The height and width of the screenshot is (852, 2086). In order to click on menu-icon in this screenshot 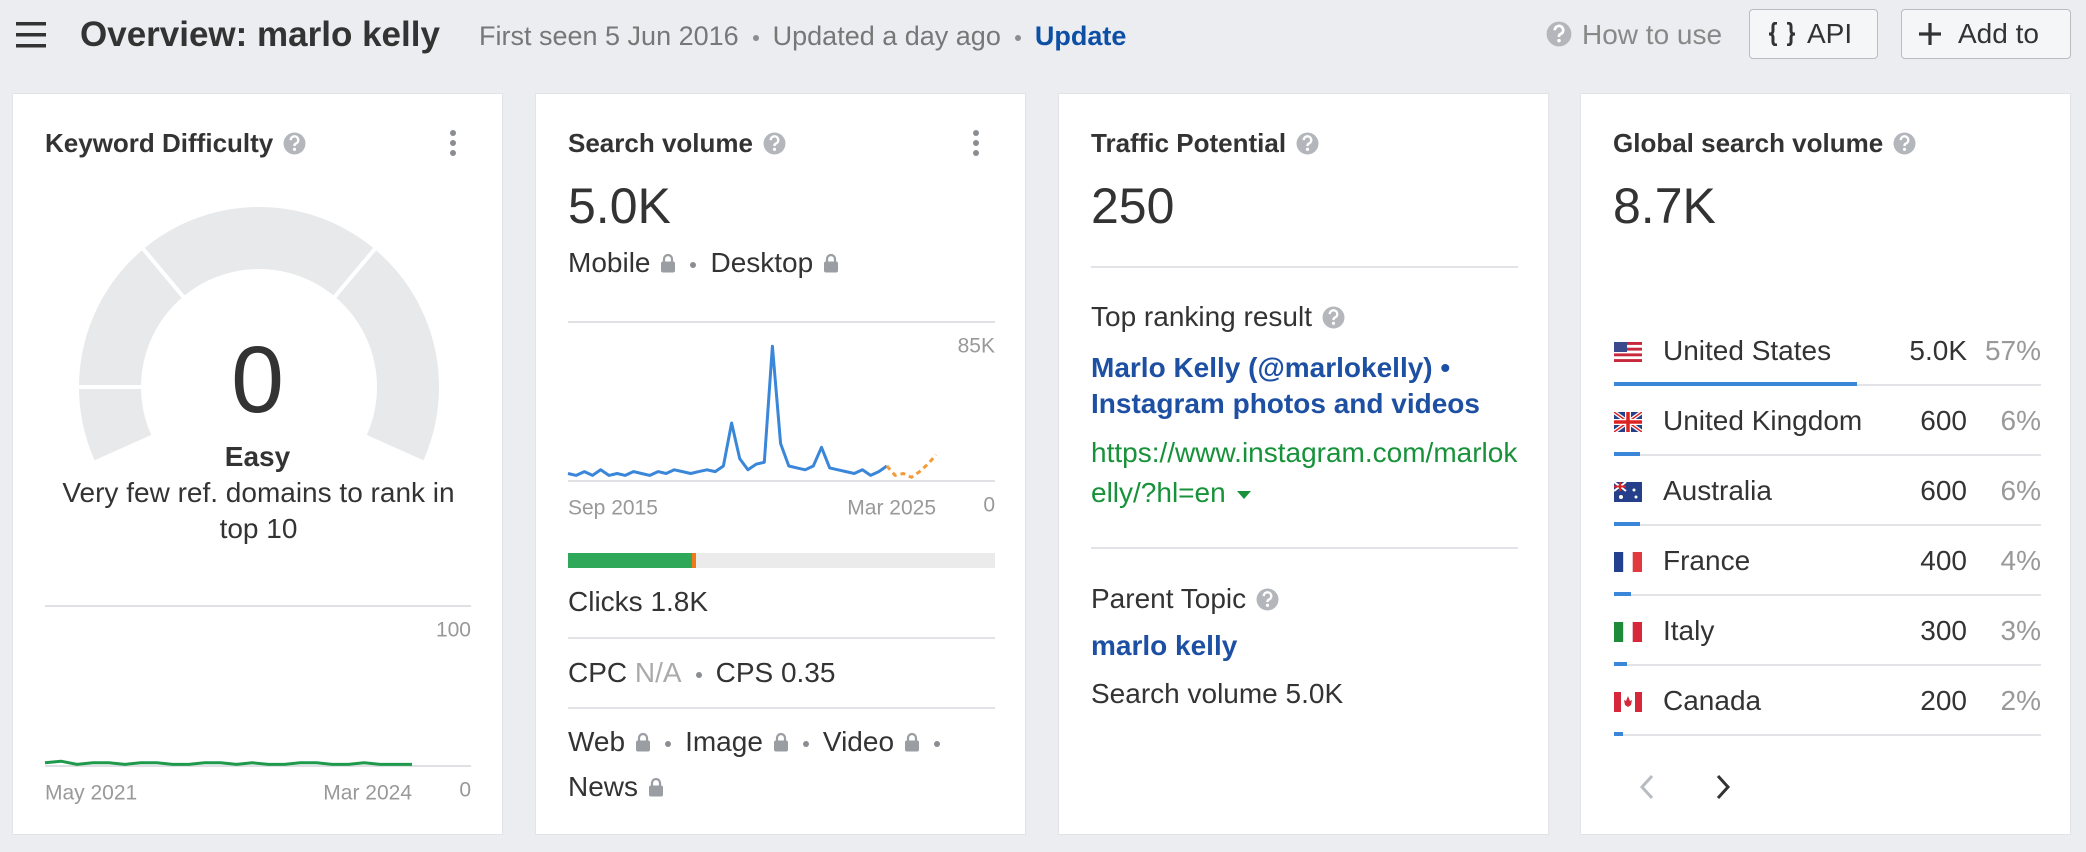, I will do `click(31, 35)`.